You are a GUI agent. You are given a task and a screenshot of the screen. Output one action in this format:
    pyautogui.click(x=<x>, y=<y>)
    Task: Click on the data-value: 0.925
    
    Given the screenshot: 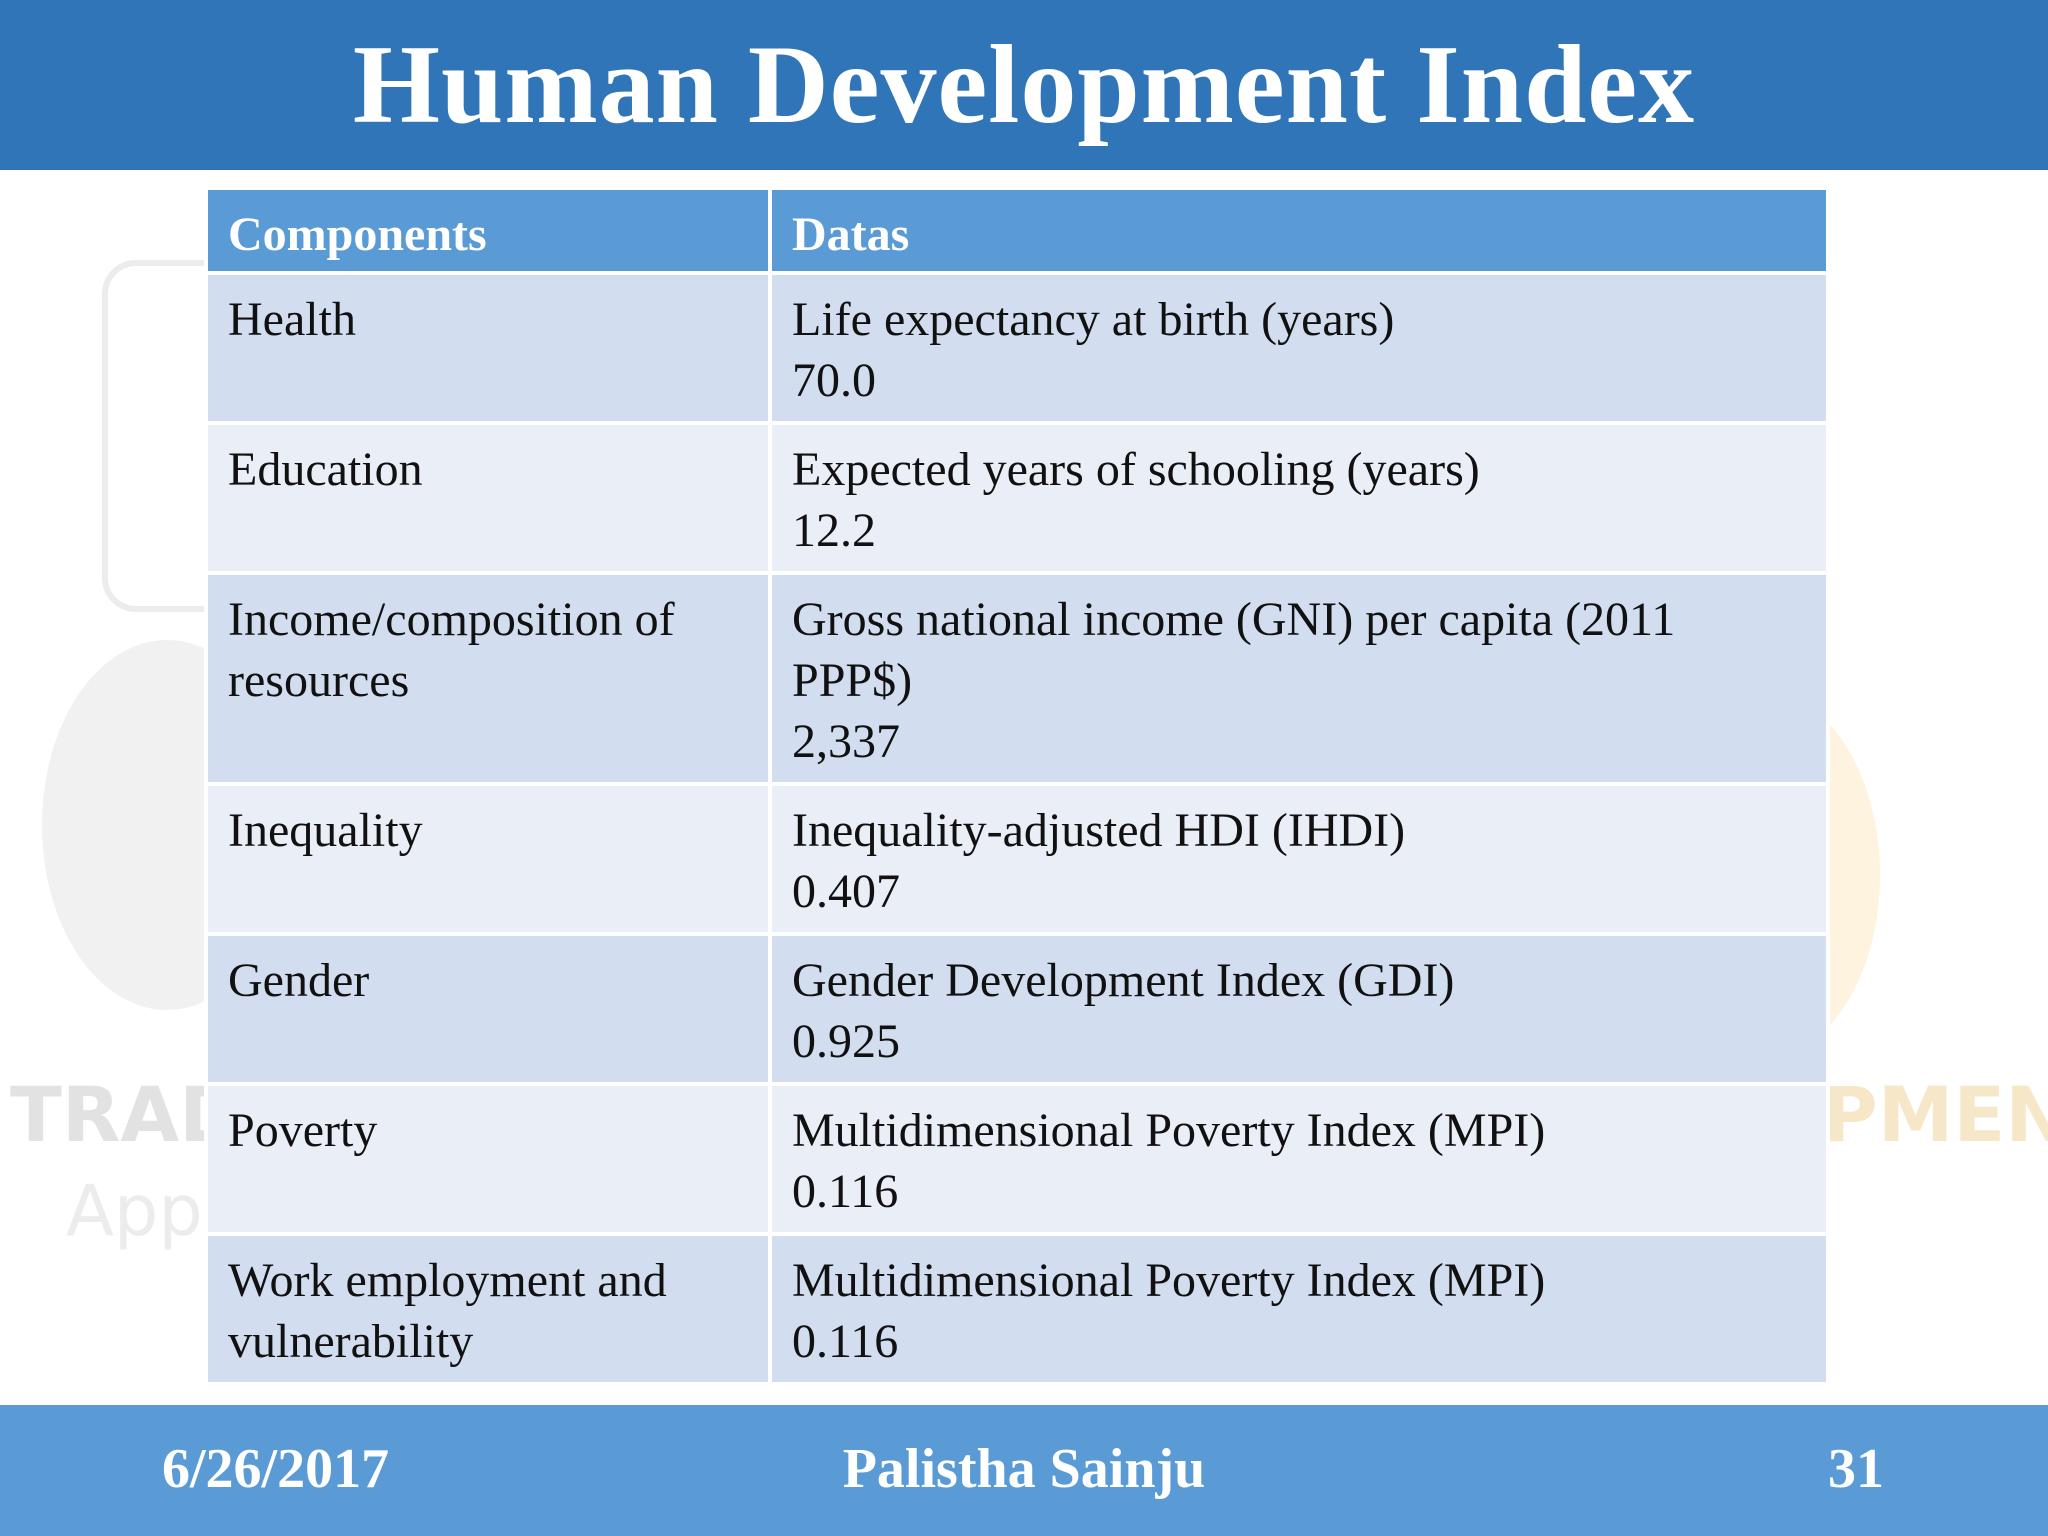 What is the action you would take?
    pyautogui.click(x=846, y=1041)
    